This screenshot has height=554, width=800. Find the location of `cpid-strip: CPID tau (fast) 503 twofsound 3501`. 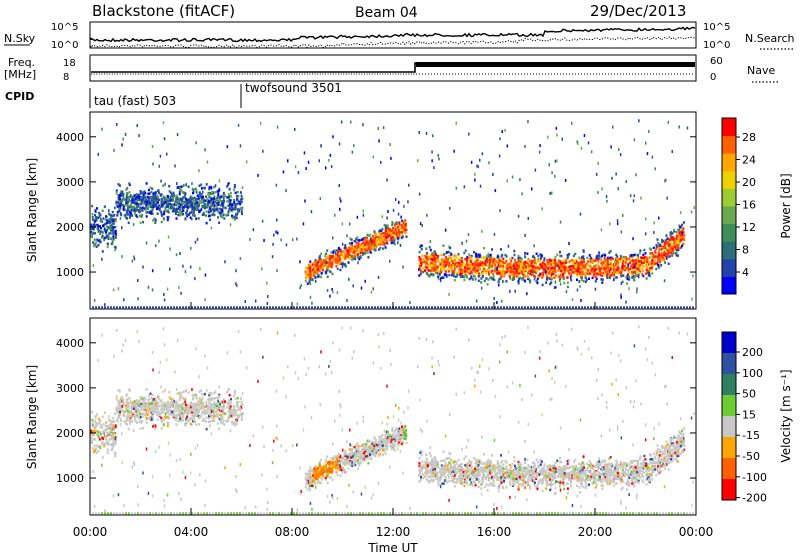

cpid-strip: CPID tau (fast) 503 twofsound 3501 is located at coordinates (173, 94).